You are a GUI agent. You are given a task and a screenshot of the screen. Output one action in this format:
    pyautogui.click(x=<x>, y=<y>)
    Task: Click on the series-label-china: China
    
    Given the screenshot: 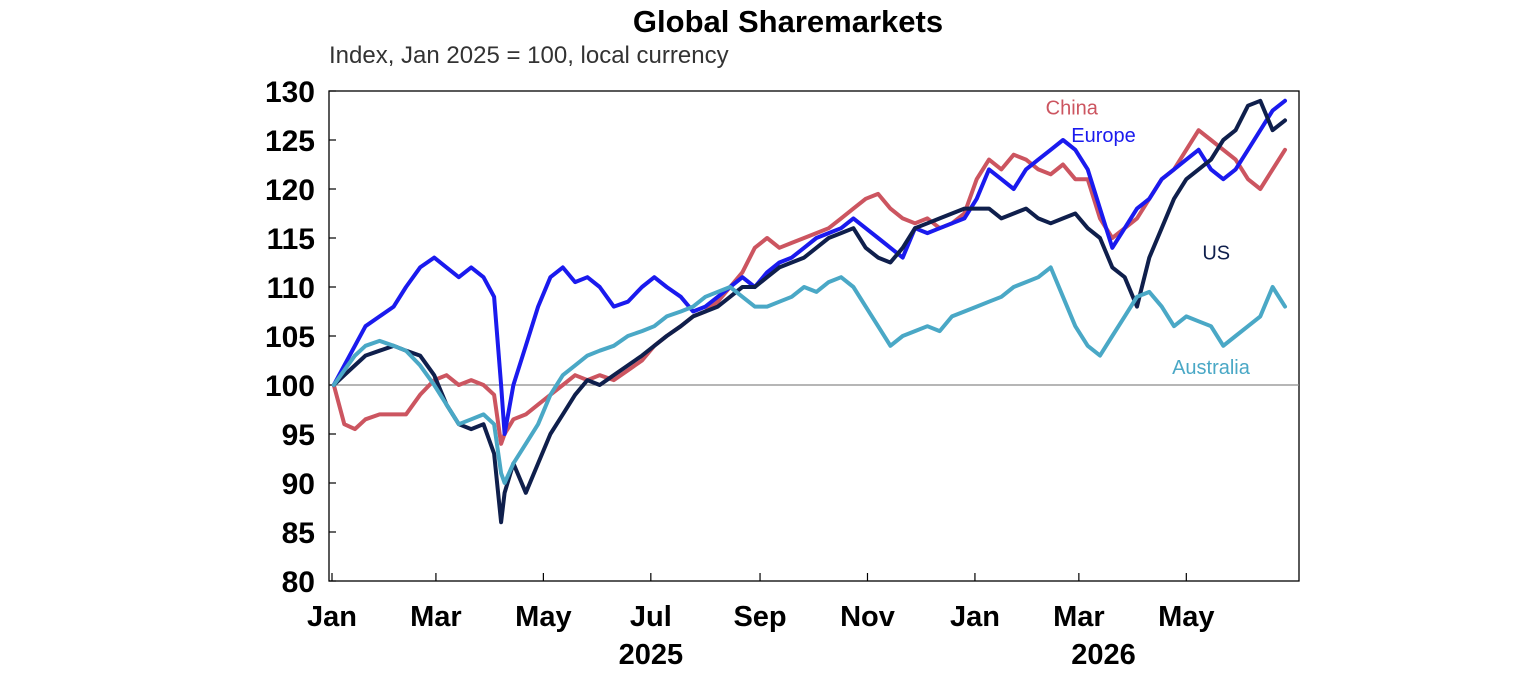 What is the action you would take?
    pyautogui.click(x=1072, y=109)
    